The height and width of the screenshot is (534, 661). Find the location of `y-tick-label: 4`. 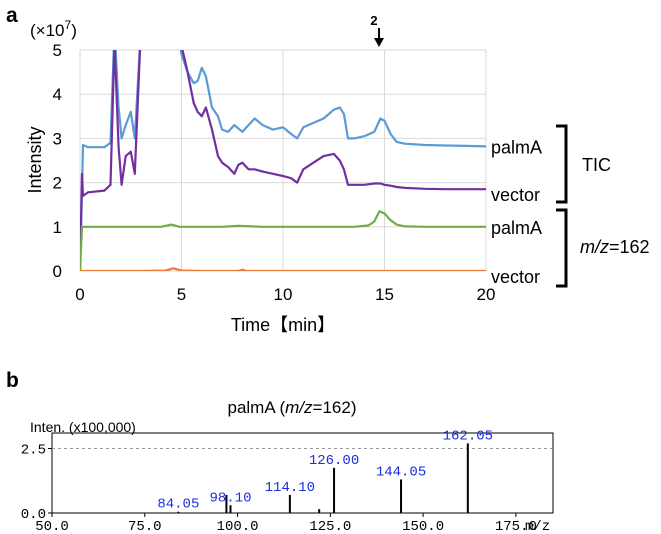

y-tick-label: 4 is located at coordinates (57, 94).